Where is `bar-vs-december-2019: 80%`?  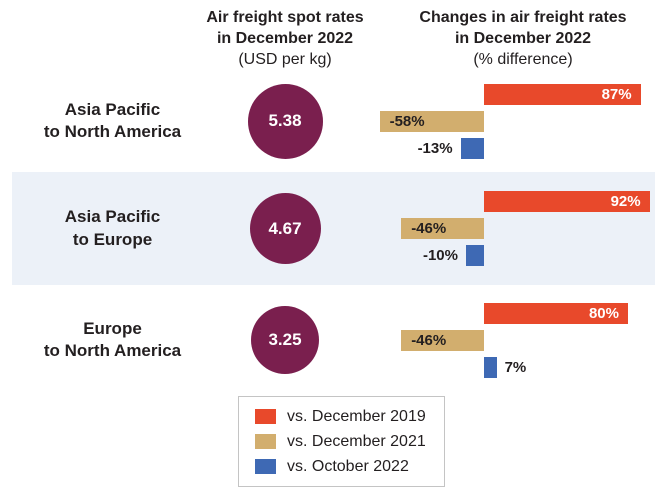 bar-vs-december-2019: 80% is located at coordinates (556, 313).